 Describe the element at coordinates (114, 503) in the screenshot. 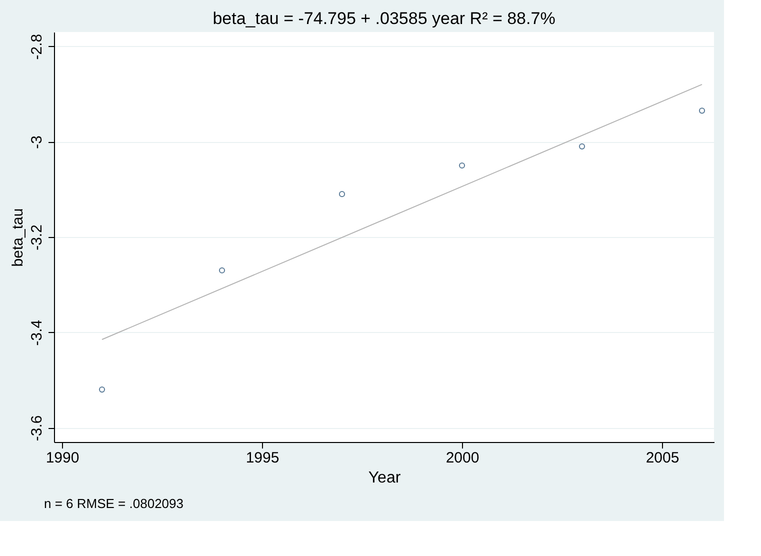

I see `text: n = 6 RMSE = .0802093` at that location.